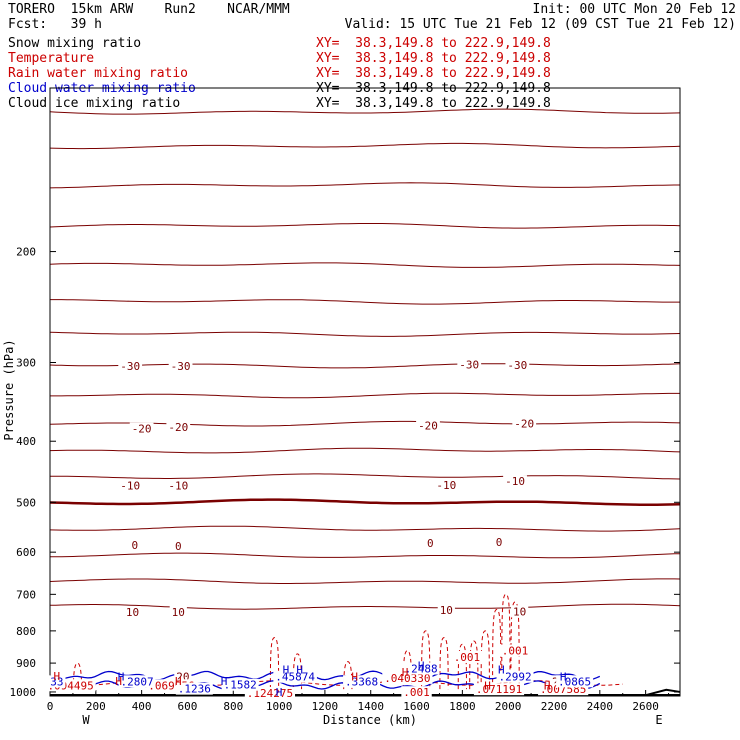  What do you see at coordinates (96, 706) in the screenshot?
I see `x-tick-label: 200` at bounding box center [96, 706].